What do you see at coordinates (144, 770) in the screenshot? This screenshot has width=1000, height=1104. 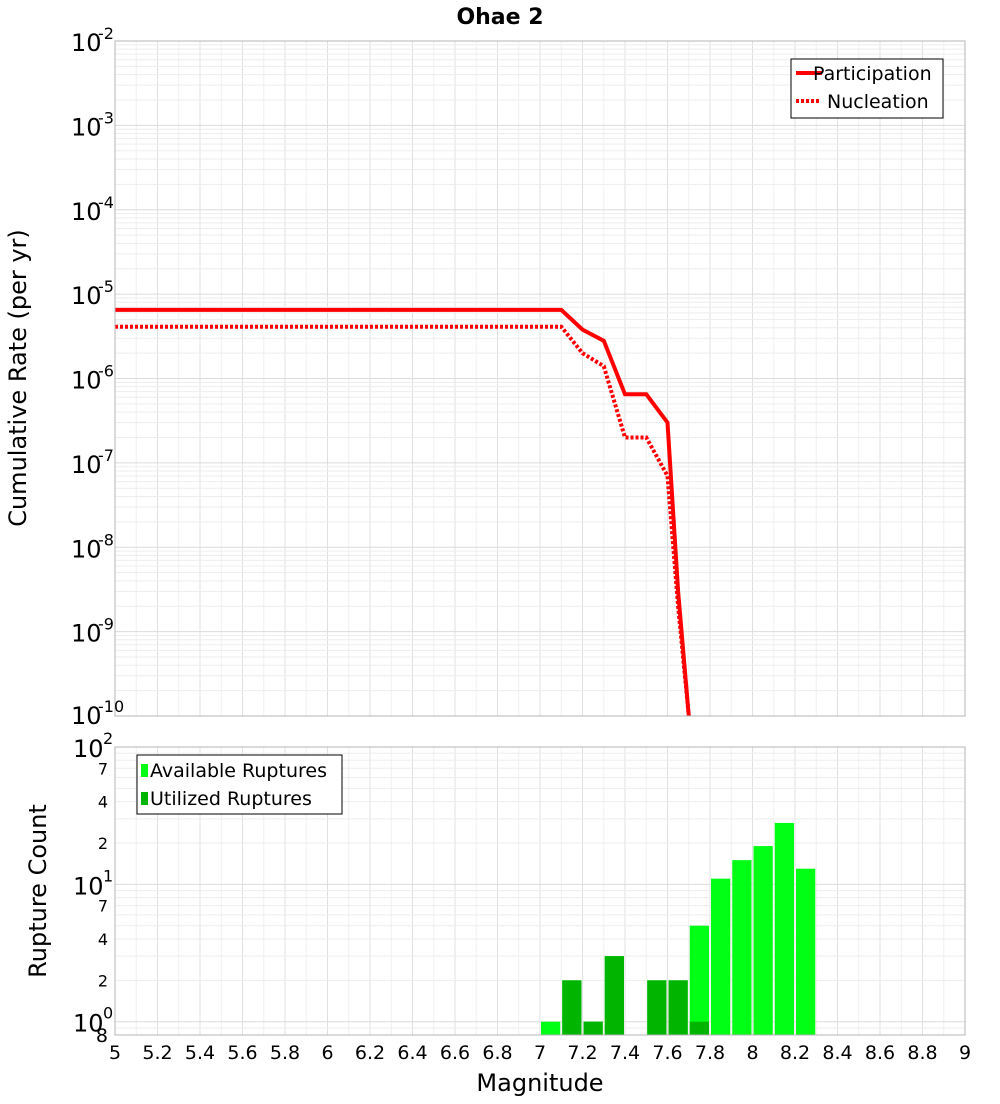 I see `available-legend-swatch` at bounding box center [144, 770].